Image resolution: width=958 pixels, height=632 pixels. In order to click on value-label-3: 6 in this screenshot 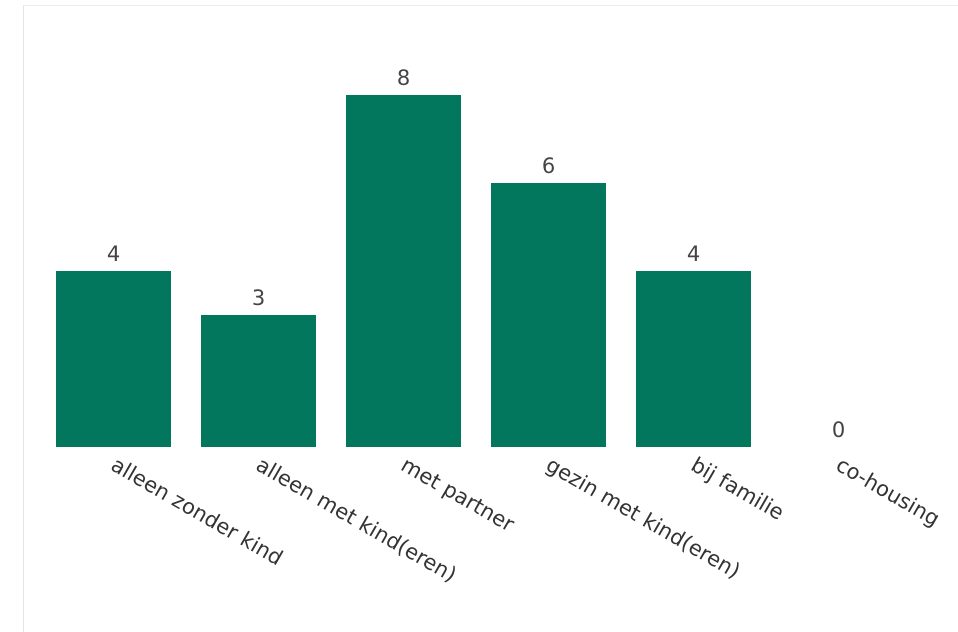, I will do `click(548, 166)`.